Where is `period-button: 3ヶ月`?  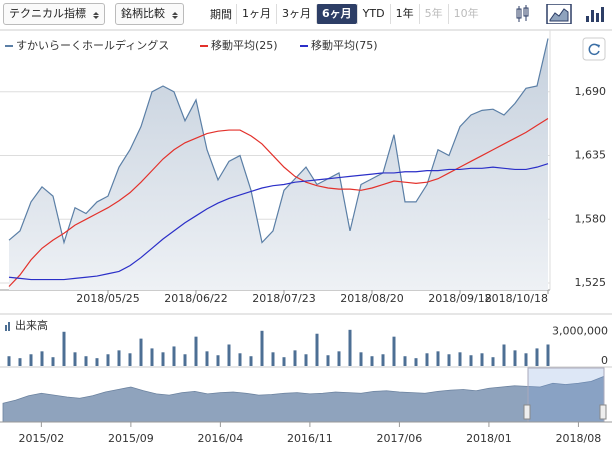
period-button: 3ヶ月 is located at coordinates (296, 14).